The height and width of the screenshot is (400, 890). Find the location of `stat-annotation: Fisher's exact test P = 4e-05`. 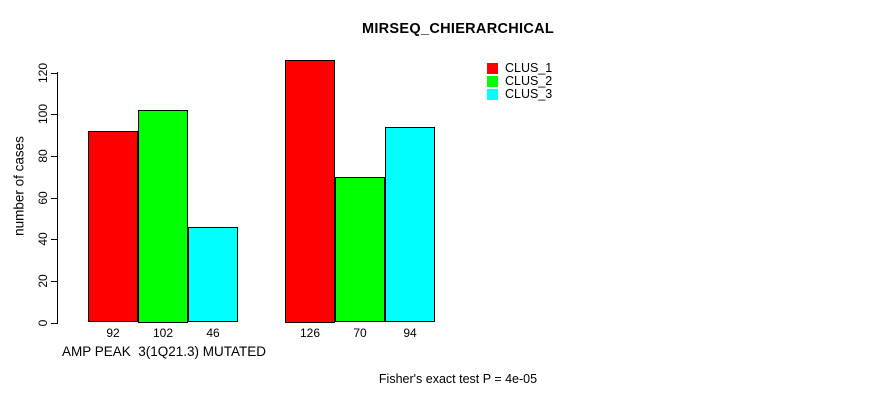

stat-annotation: Fisher's exact test P = 4e-05 is located at coordinates (458, 379).